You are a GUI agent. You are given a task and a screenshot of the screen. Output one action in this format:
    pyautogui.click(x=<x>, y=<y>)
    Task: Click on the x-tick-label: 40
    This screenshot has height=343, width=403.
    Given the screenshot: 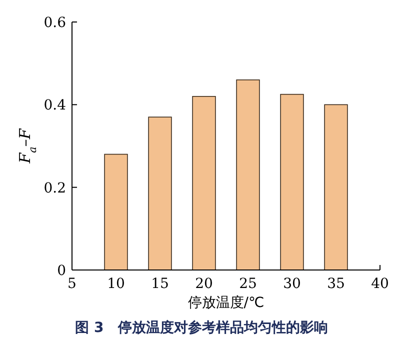 What is the action you would take?
    pyautogui.click(x=380, y=284)
    